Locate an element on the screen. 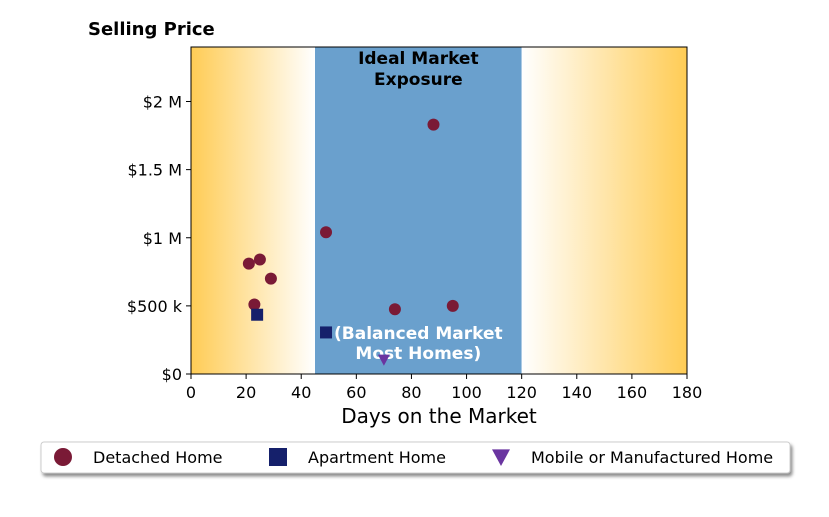 This screenshot has width=829, height=517. left-gradient-region is located at coordinates (253, 210).